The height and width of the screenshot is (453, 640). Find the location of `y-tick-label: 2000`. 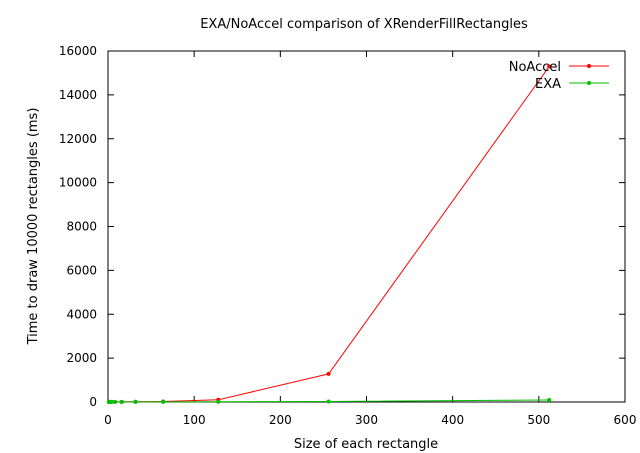

y-tick-label: 2000 is located at coordinates (81, 358).